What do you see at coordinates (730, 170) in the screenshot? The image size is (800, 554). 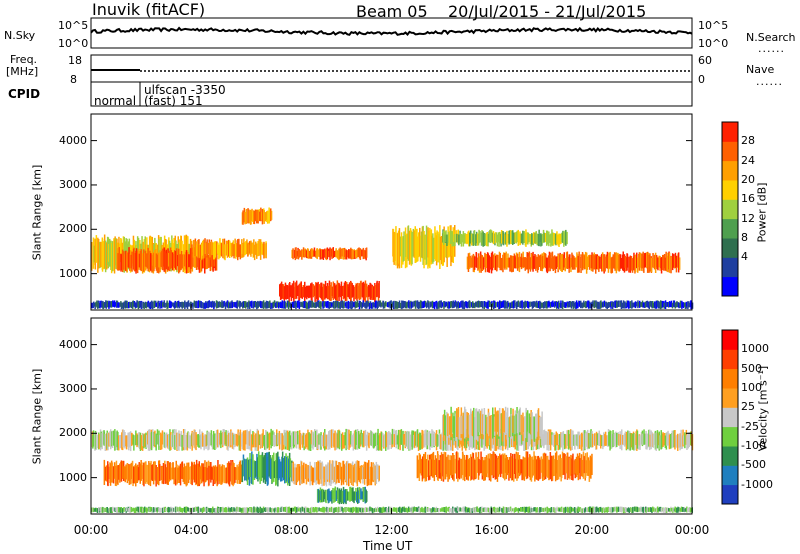 I see `colorbar-swatch` at bounding box center [730, 170].